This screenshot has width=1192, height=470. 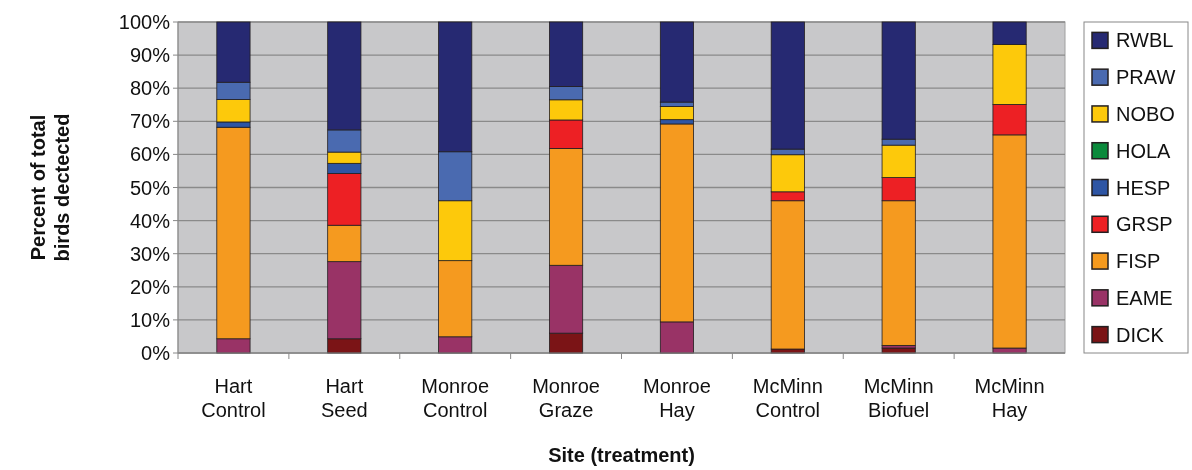 I want to click on legend-label: NOBO, so click(x=1145, y=113).